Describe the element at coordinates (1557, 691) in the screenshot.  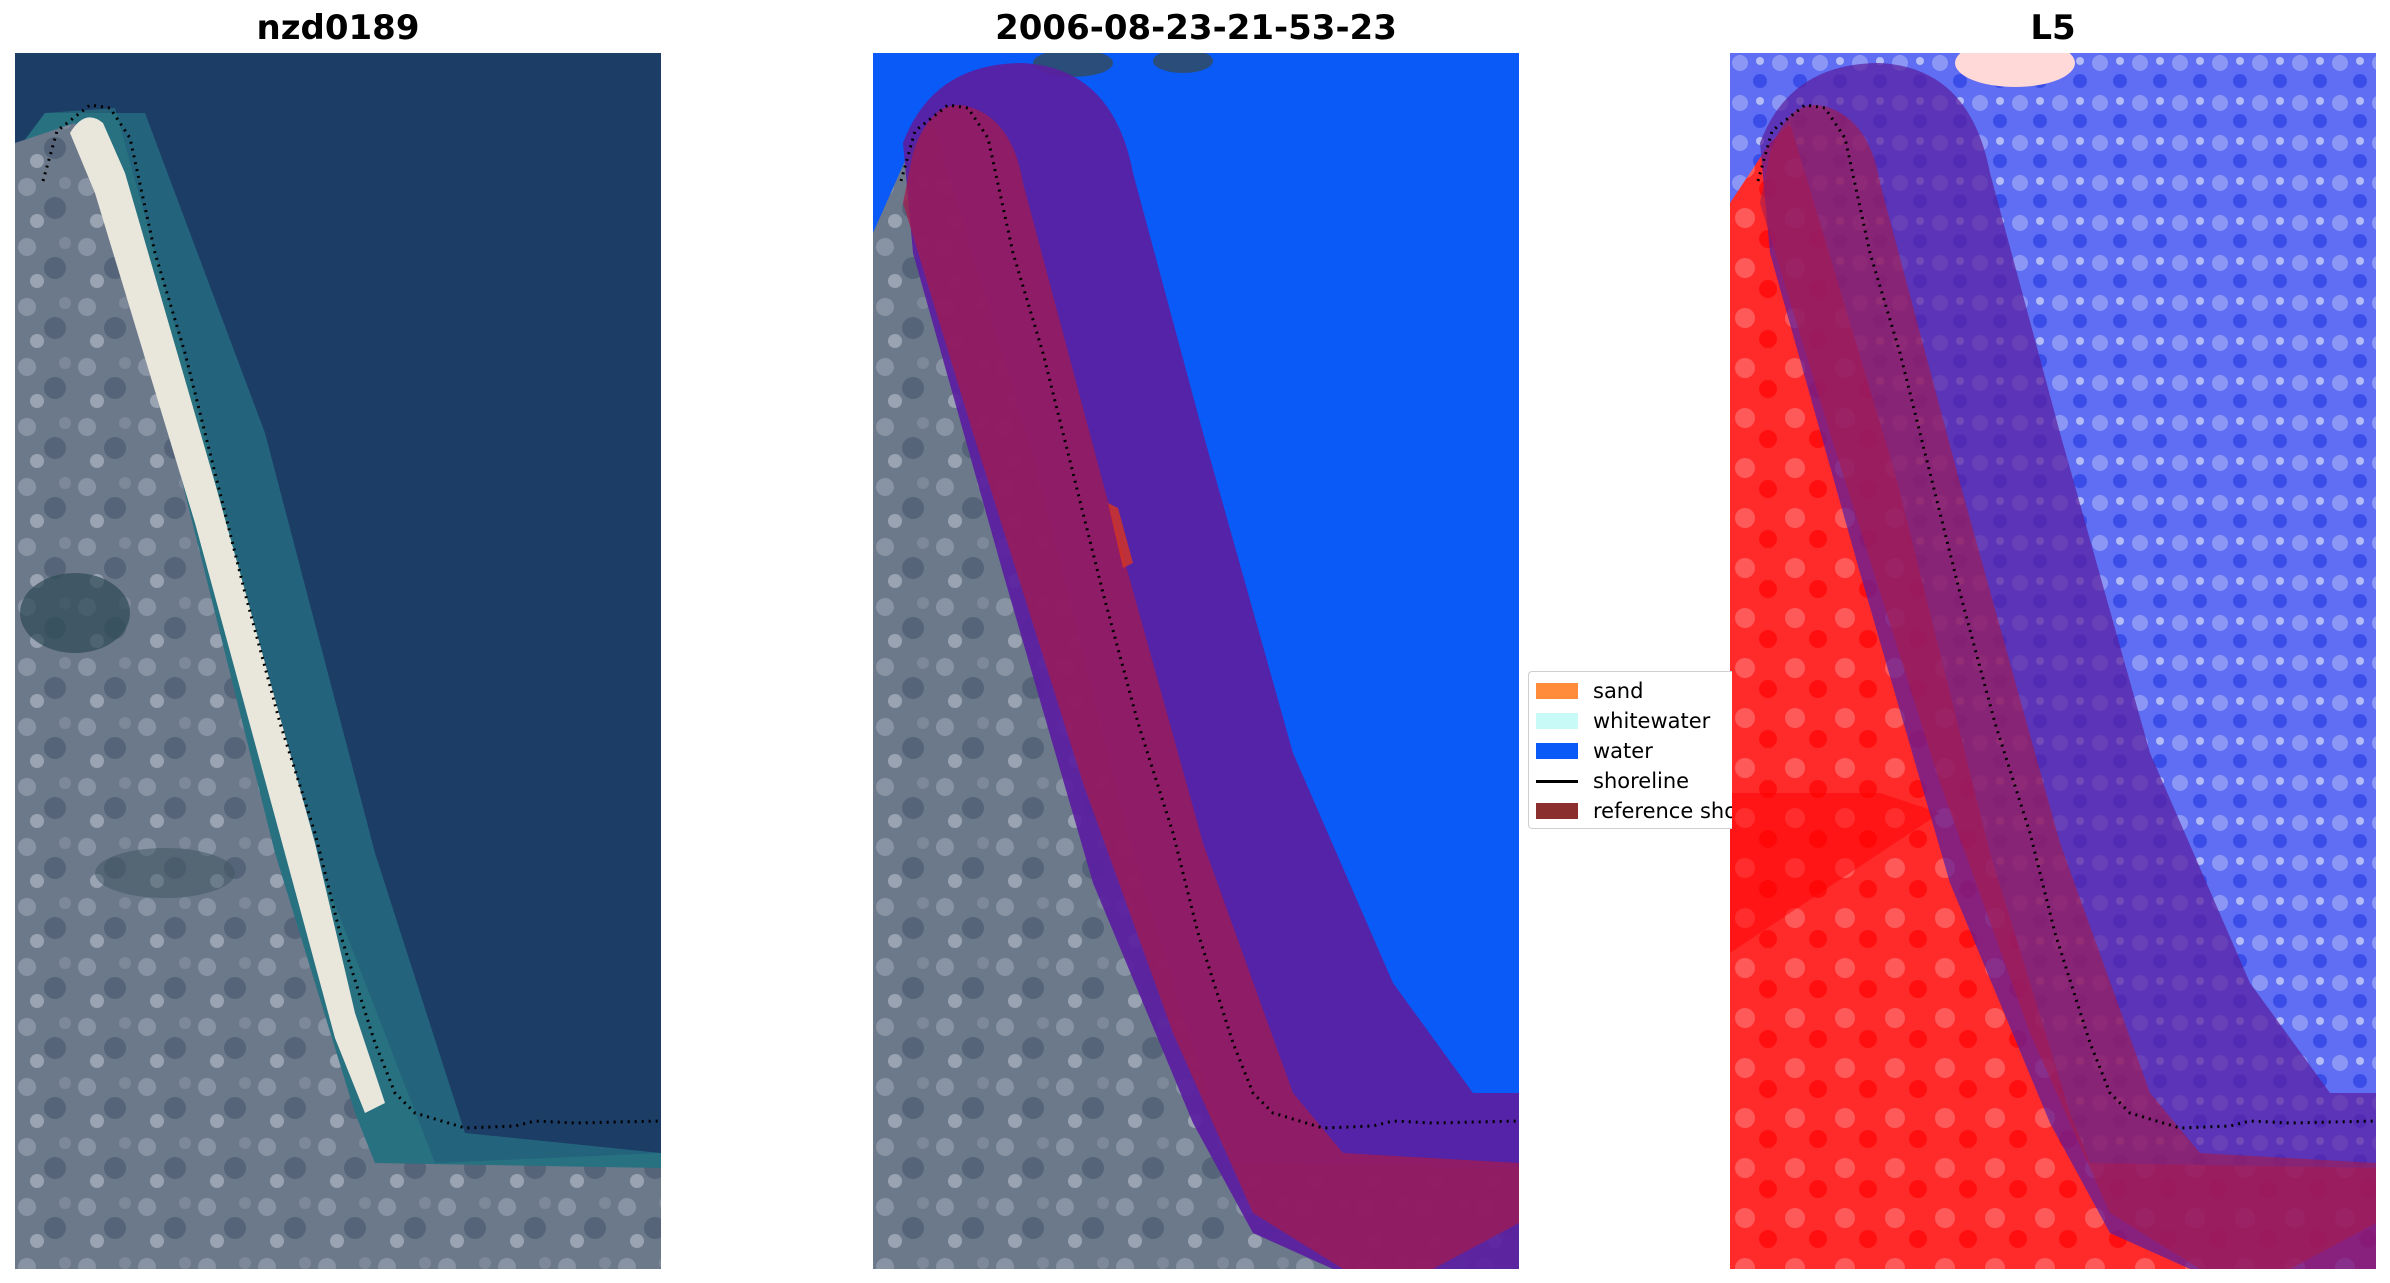
I see `sand-swatch` at that location.